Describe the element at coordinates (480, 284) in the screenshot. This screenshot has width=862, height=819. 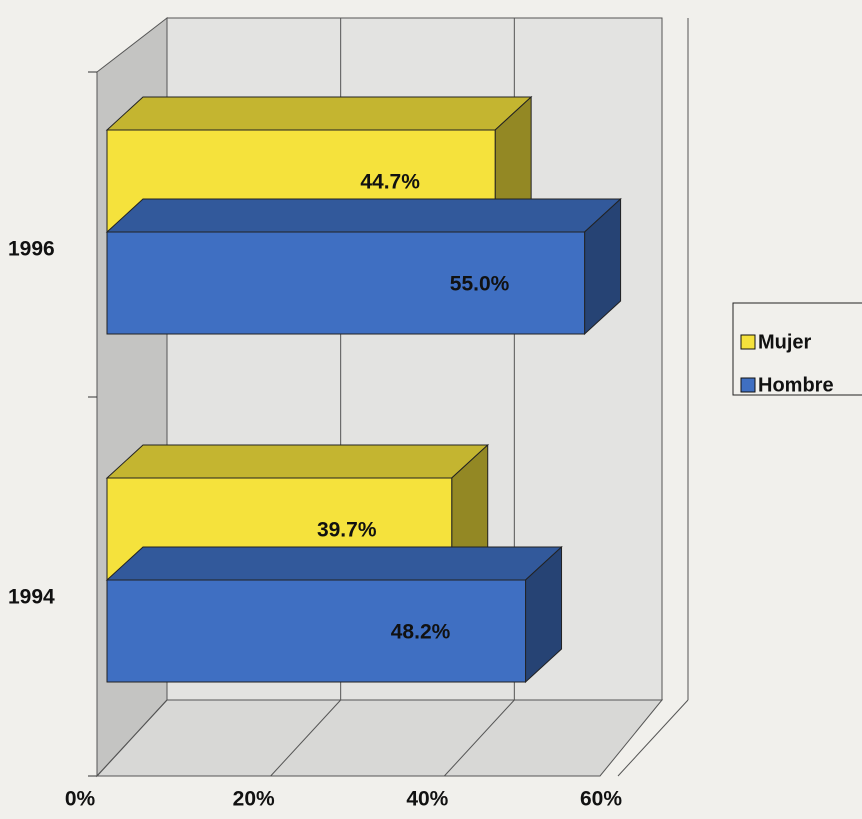
I see `value-label: 55.0%` at that location.